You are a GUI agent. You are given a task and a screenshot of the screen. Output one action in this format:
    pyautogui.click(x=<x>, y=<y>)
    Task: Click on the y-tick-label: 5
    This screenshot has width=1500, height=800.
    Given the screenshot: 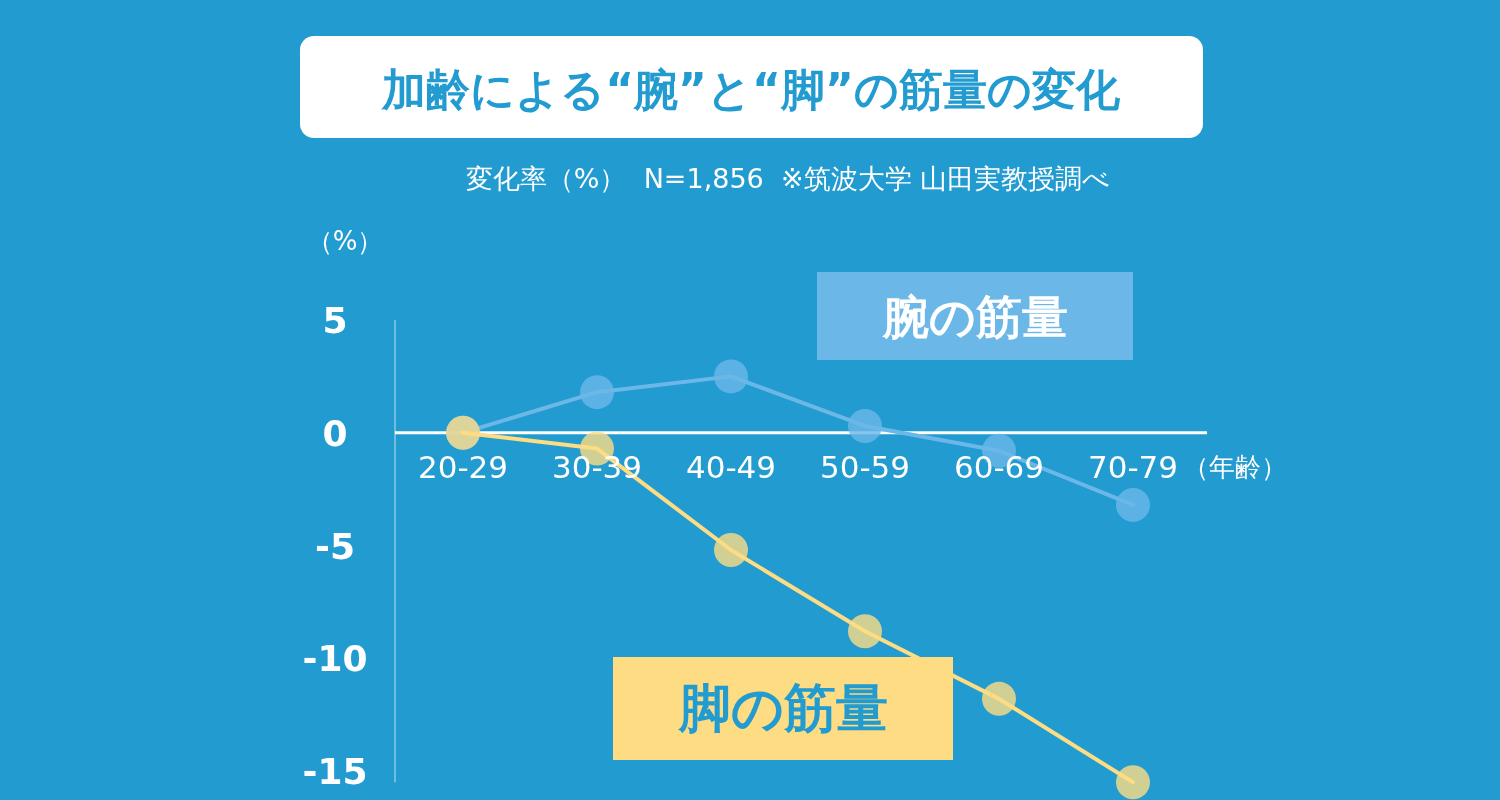 What is the action you would take?
    pyautogui.click(x=335, y=320)
    